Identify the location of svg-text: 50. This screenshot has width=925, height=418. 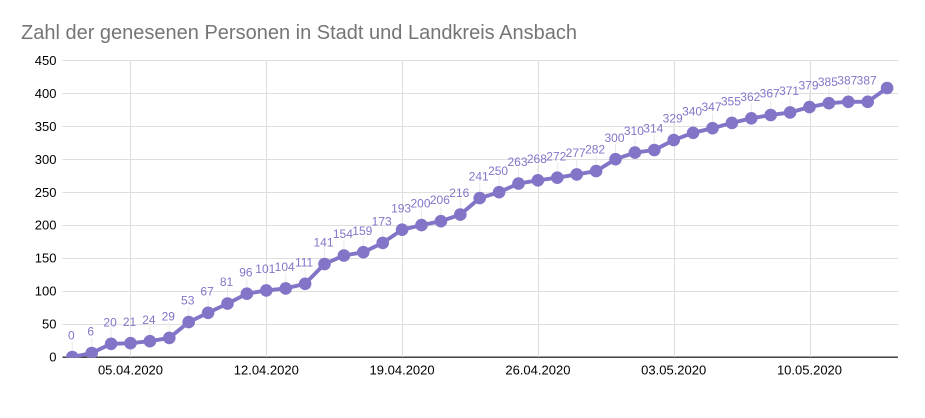
(49, 324).